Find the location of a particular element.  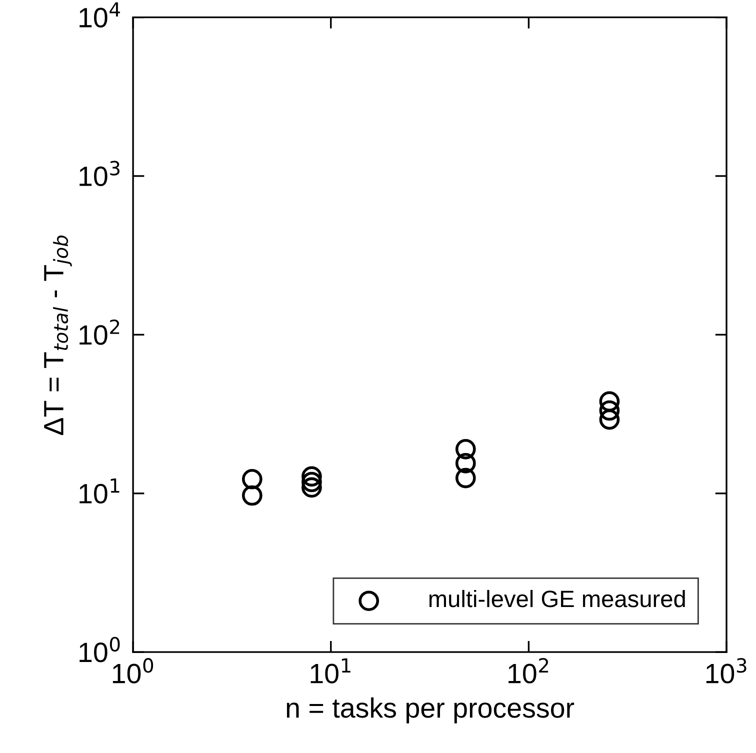

y-tick-label: 10$^{2}$ is located at coordinates (100, 332).